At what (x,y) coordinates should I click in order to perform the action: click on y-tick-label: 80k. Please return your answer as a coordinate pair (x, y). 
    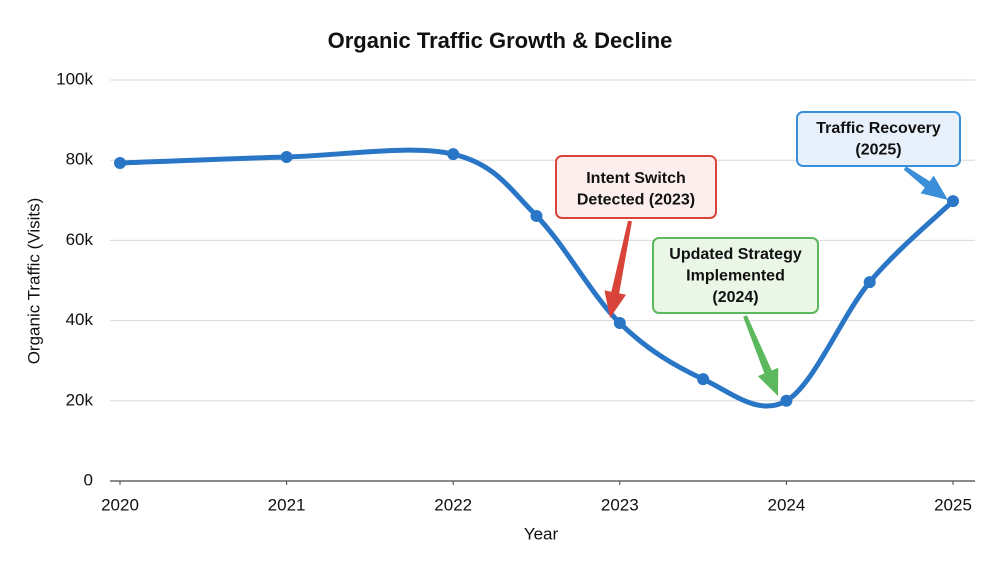
    Looking at the image, I should click on (80, 159).